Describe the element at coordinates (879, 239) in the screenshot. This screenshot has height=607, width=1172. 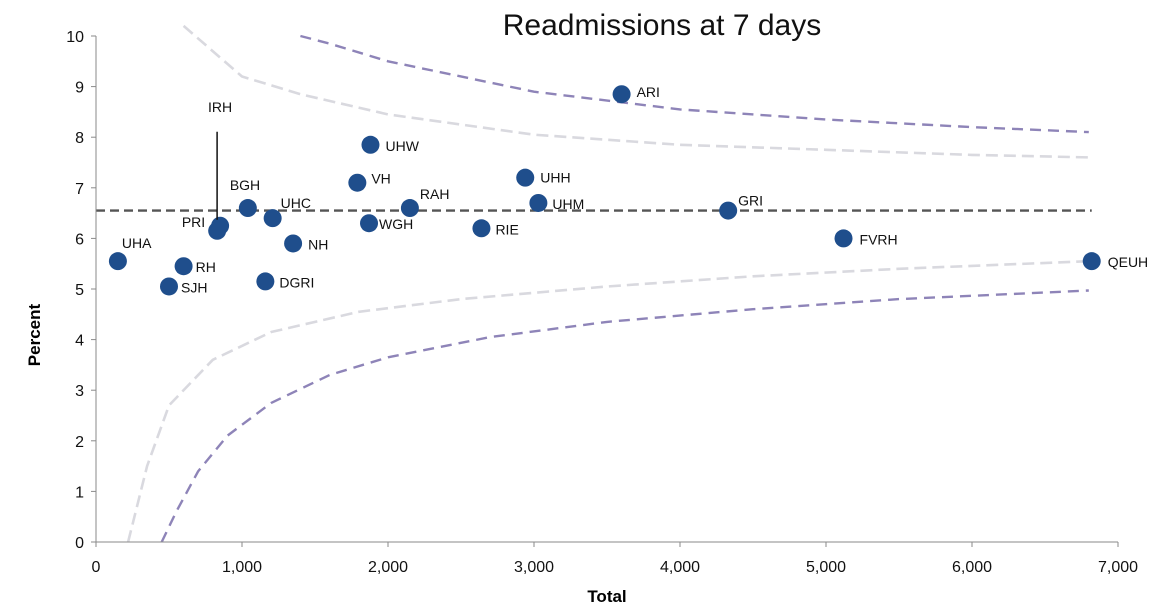
I see `point-label-fvrh: FVRH` at that location.